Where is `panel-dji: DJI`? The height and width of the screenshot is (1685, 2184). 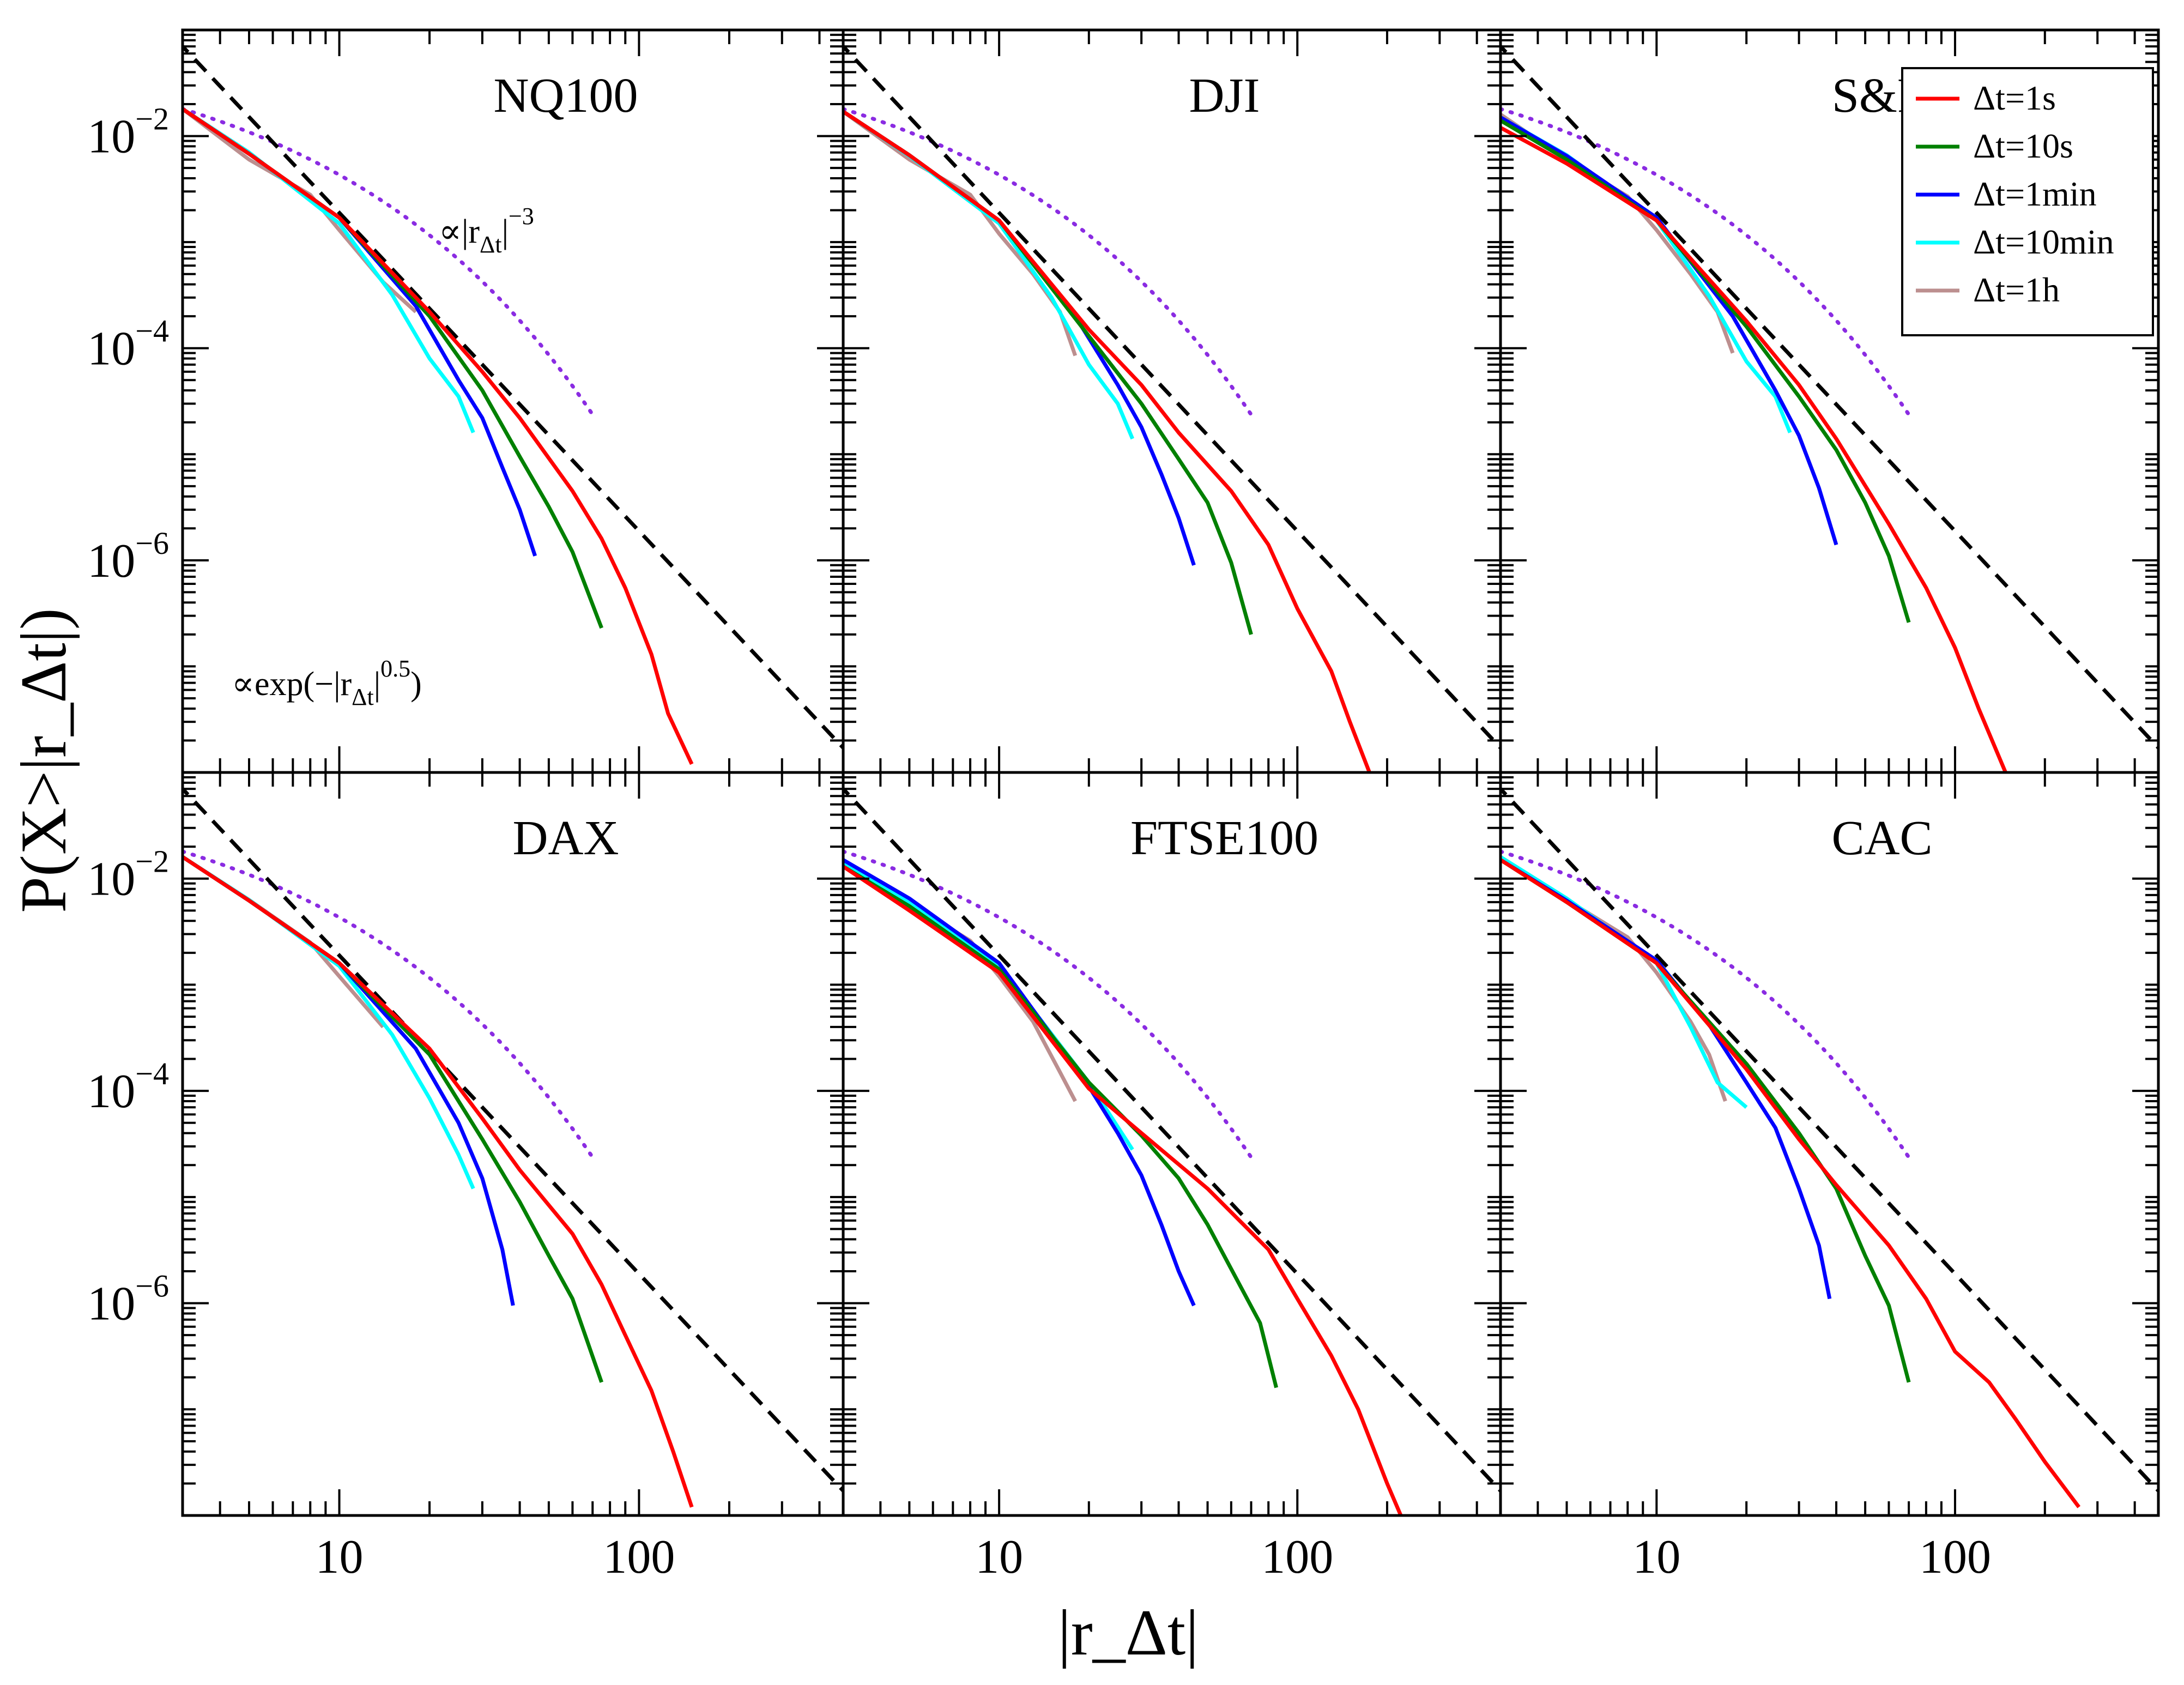
panel-dji: DJI is located at coordinates (1172, 401).